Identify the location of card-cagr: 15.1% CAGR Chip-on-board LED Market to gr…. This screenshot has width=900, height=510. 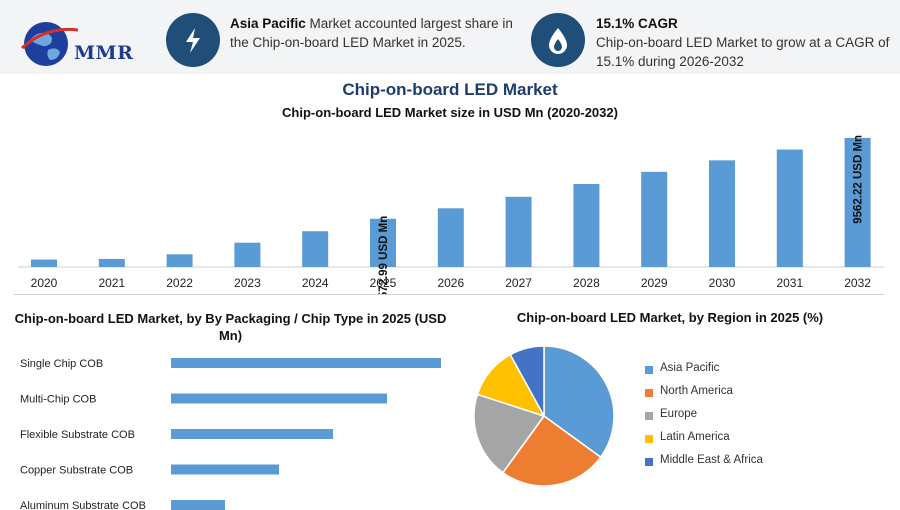
(743, 42).